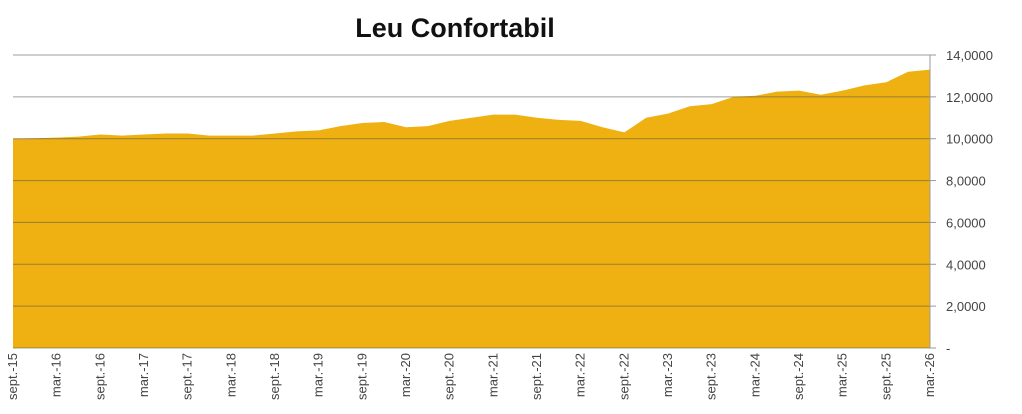 The image size is (1022, 414). What do you see at coordinates (966, 306) in the screenshot?
I see `y-tick-label: 2,0000` at bounding box center [966, 306].